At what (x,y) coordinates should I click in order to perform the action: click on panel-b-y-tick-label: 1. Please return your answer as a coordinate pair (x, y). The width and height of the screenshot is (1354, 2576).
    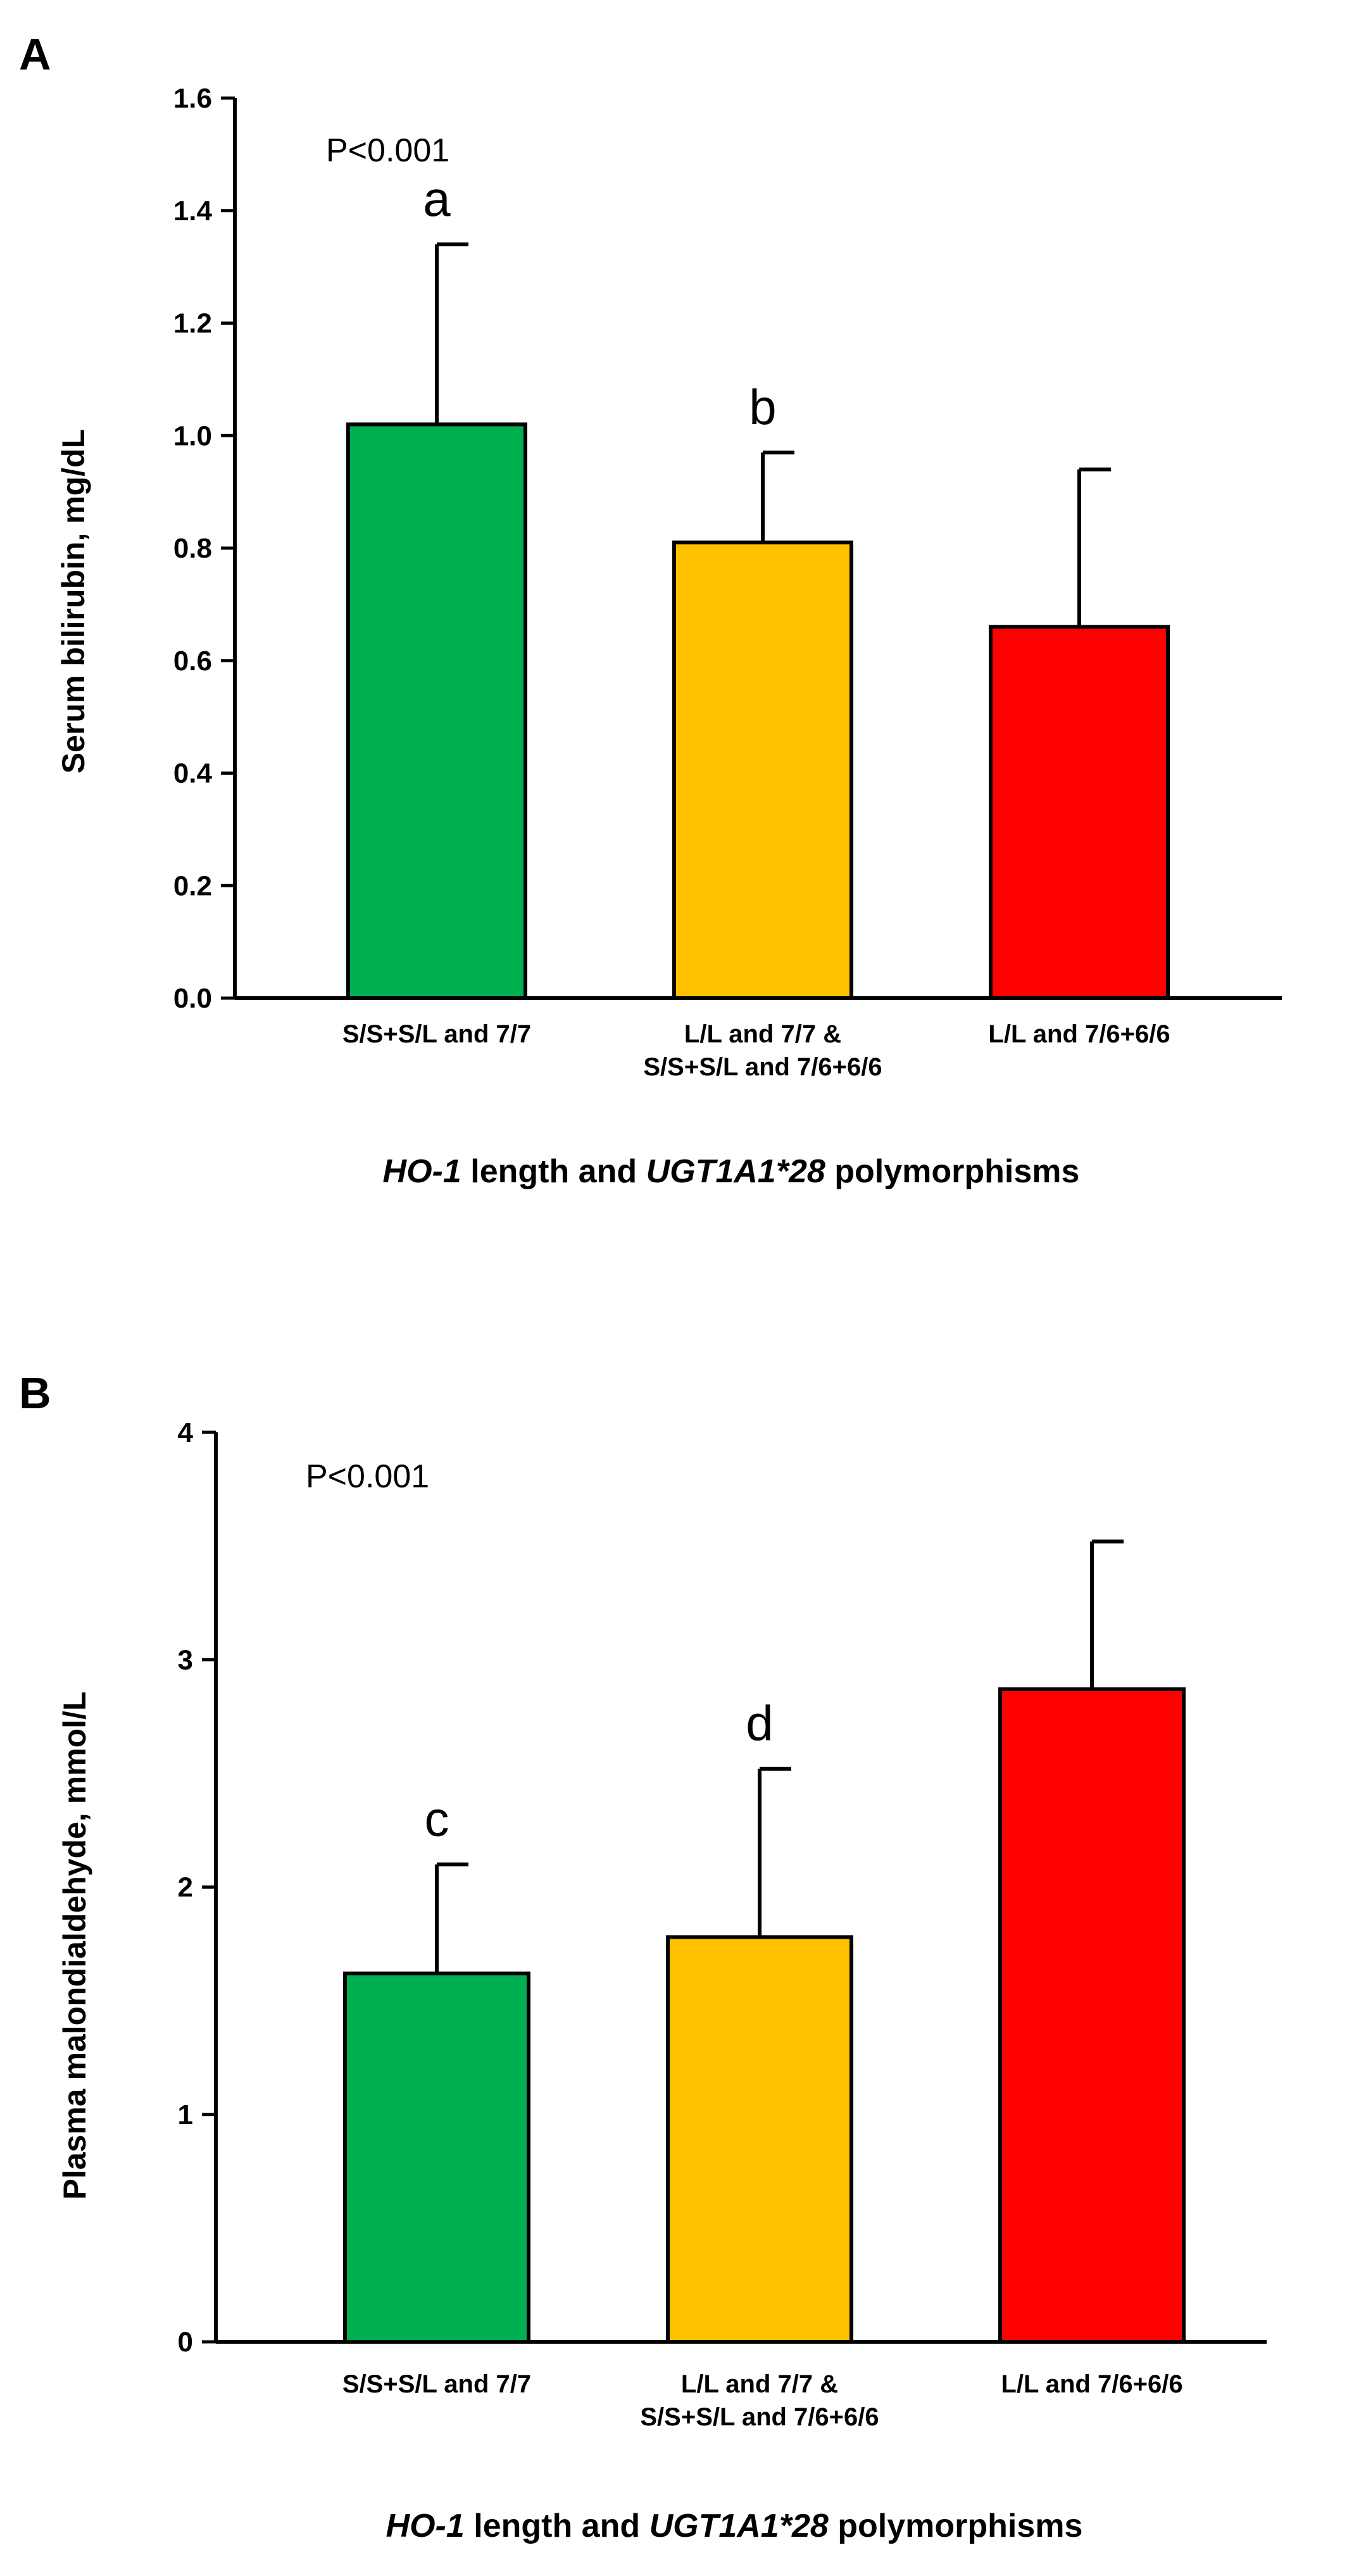
    Looking at the image, I should click on (185, 2114).